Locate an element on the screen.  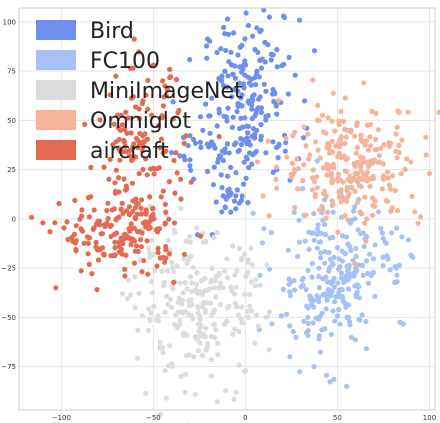
legend-label: aircraft is located at coordinates (129, 151).